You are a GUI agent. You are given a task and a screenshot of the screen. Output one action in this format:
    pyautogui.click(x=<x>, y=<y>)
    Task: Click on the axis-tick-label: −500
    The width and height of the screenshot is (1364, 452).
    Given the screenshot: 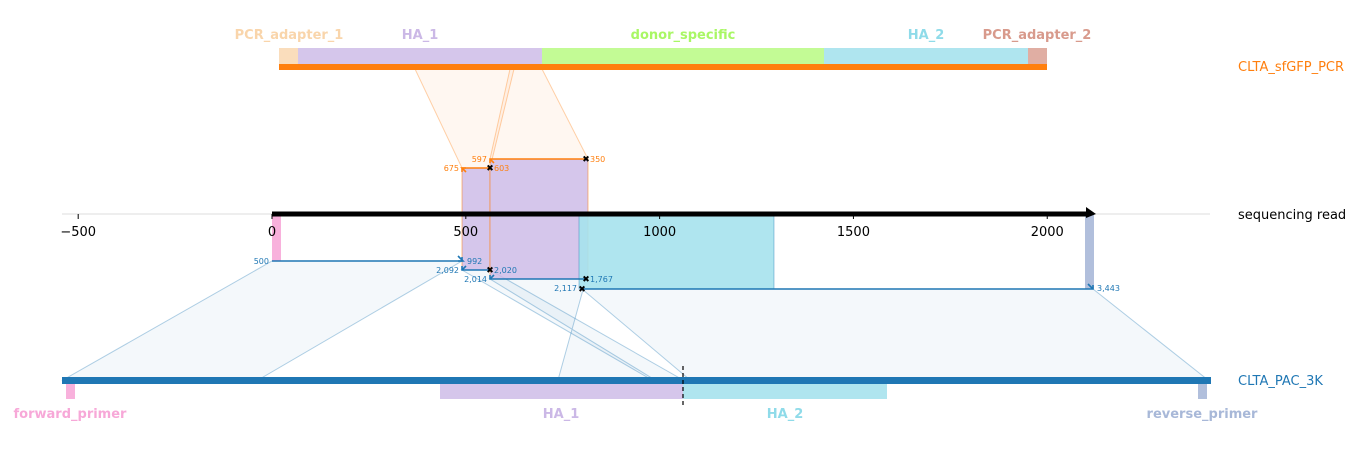 What is the action you would take?
    pyautogui.click(x=78, y=232)
    